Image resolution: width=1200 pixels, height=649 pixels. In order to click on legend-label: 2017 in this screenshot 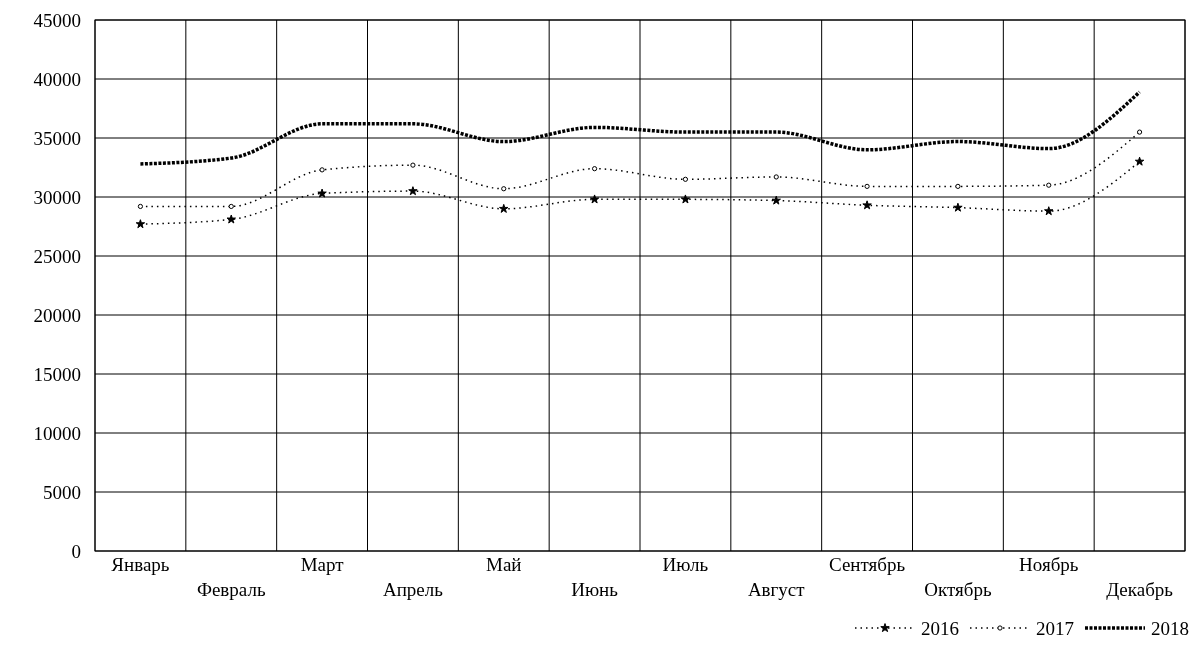, I will do `click(1055, 628)`.